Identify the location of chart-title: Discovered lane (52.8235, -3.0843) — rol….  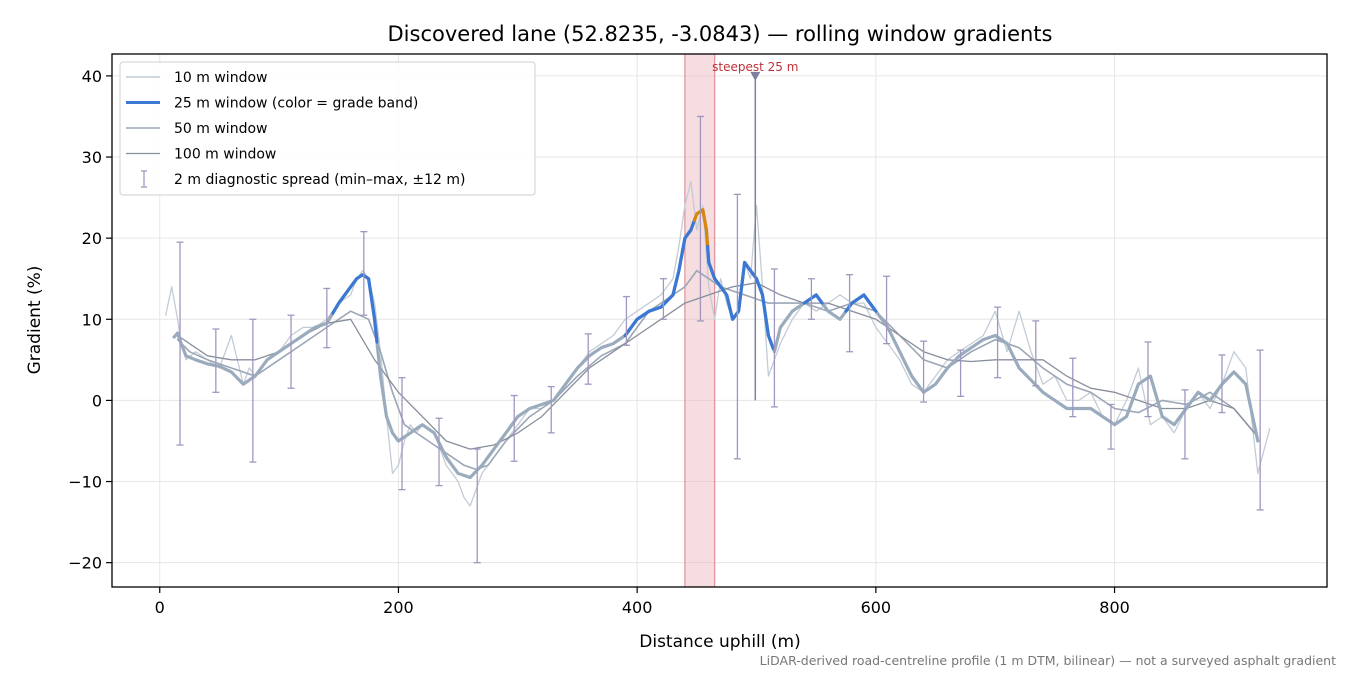
(720, 34).